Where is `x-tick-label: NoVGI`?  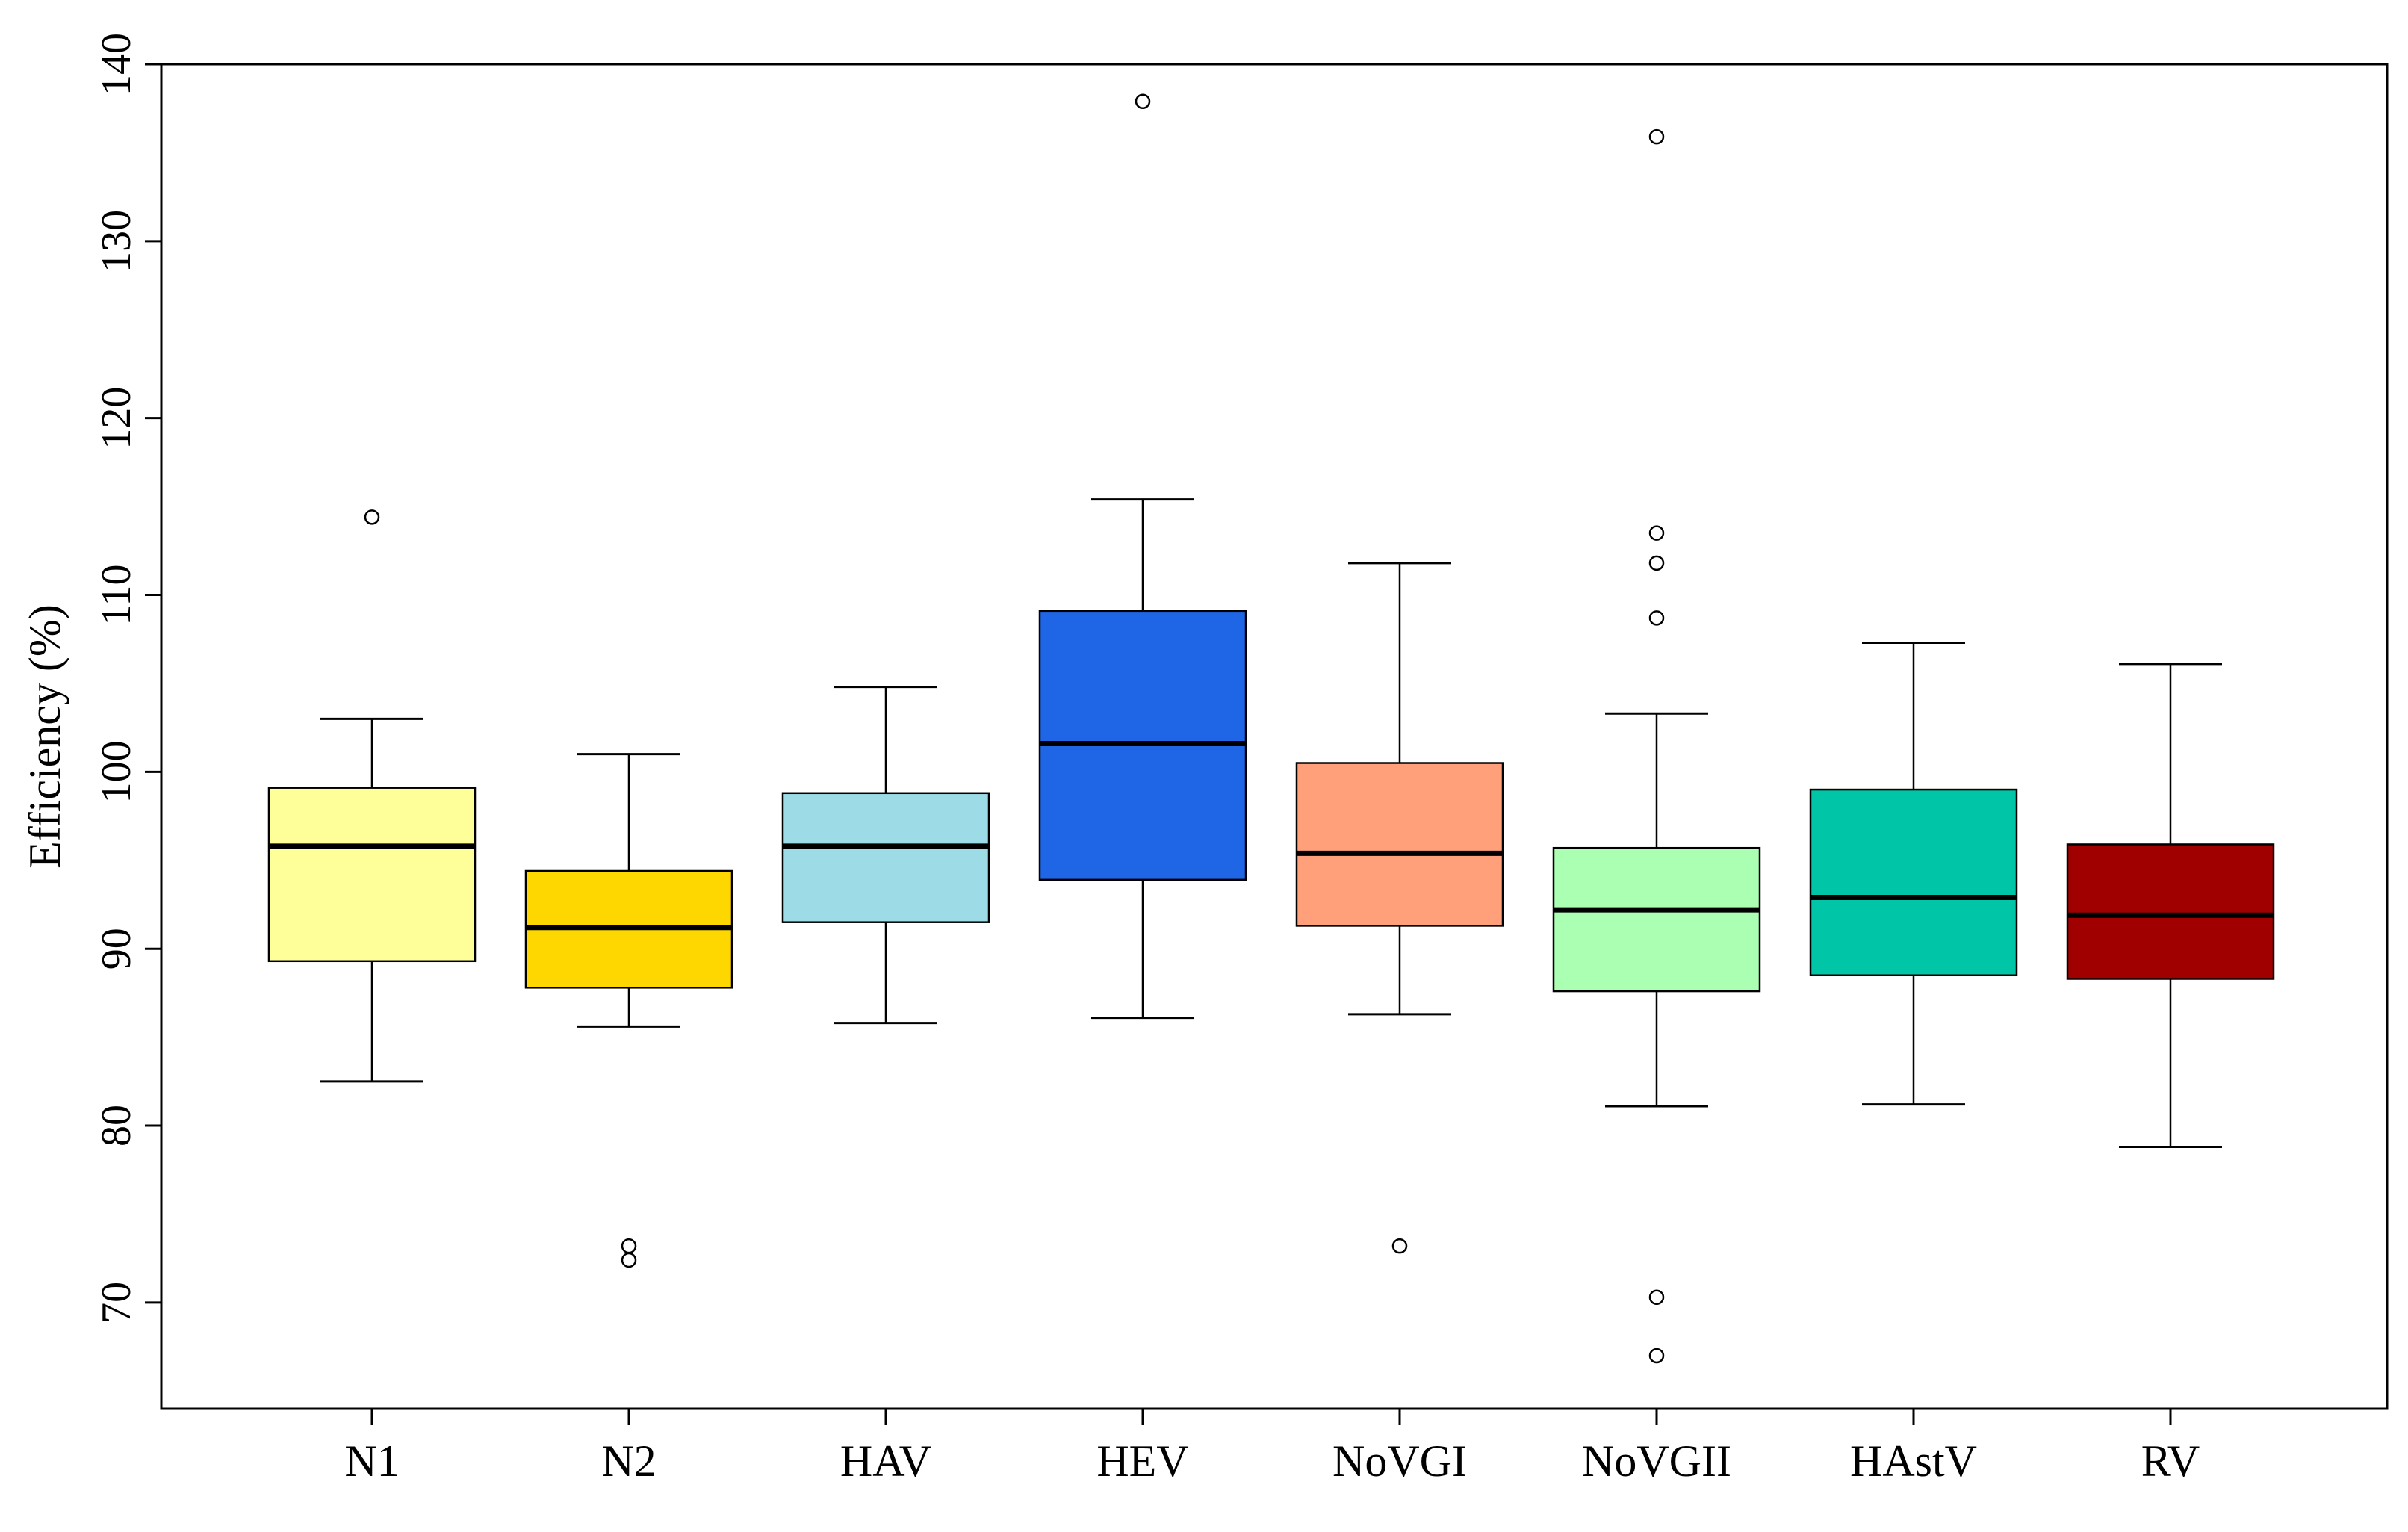 x-tick-label: NoVGI is located at coordinates (1399, 1461).